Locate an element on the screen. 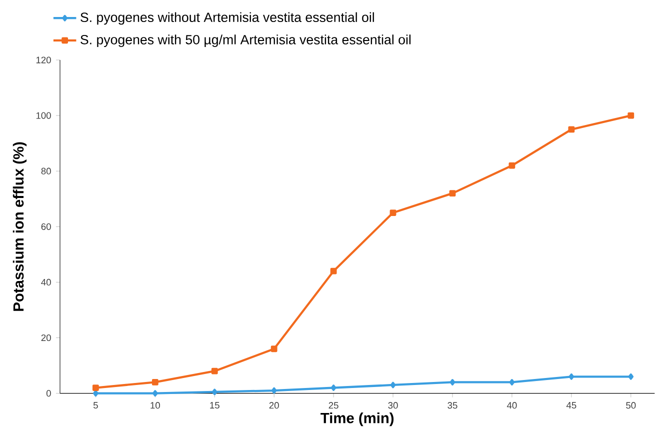  x-tick-label: 35 is located at coordinates (453, 405).